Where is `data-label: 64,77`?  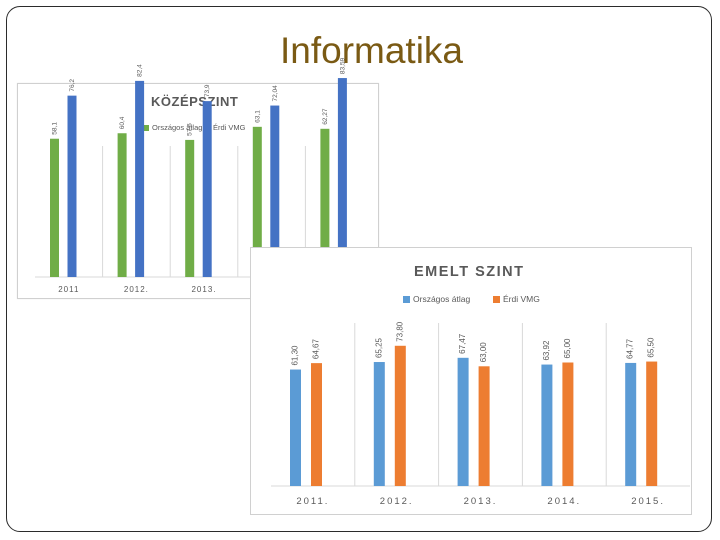 data-label: 64,77 is located at coordinates (630, 348).